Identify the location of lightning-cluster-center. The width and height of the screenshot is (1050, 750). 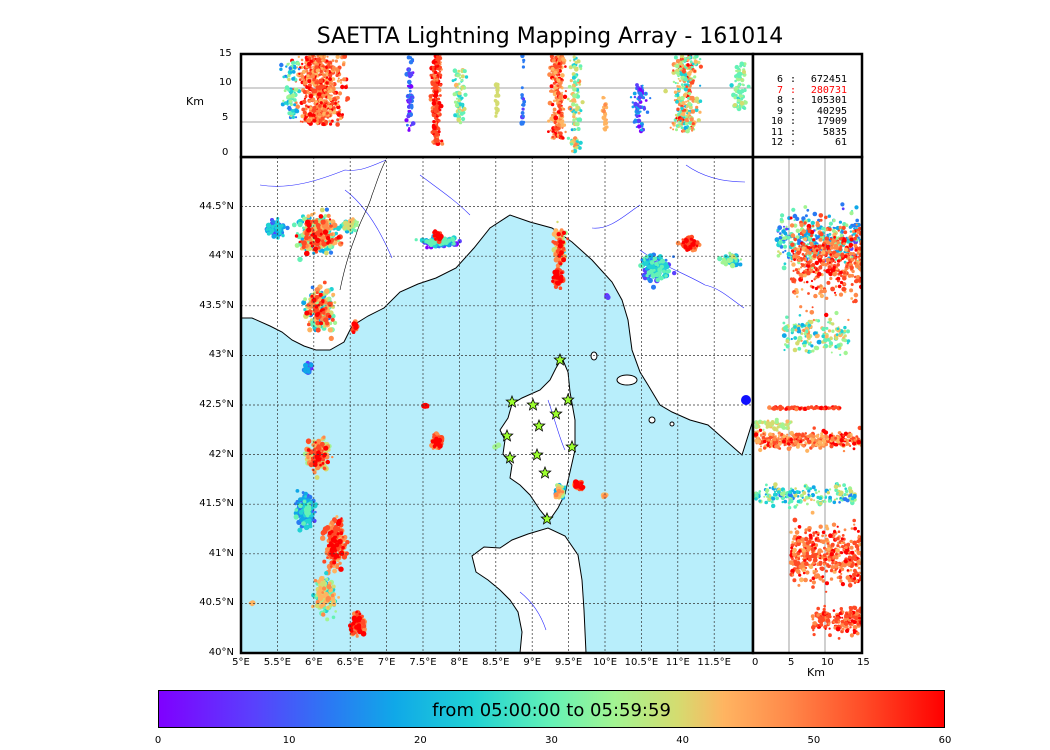
(437, 440).